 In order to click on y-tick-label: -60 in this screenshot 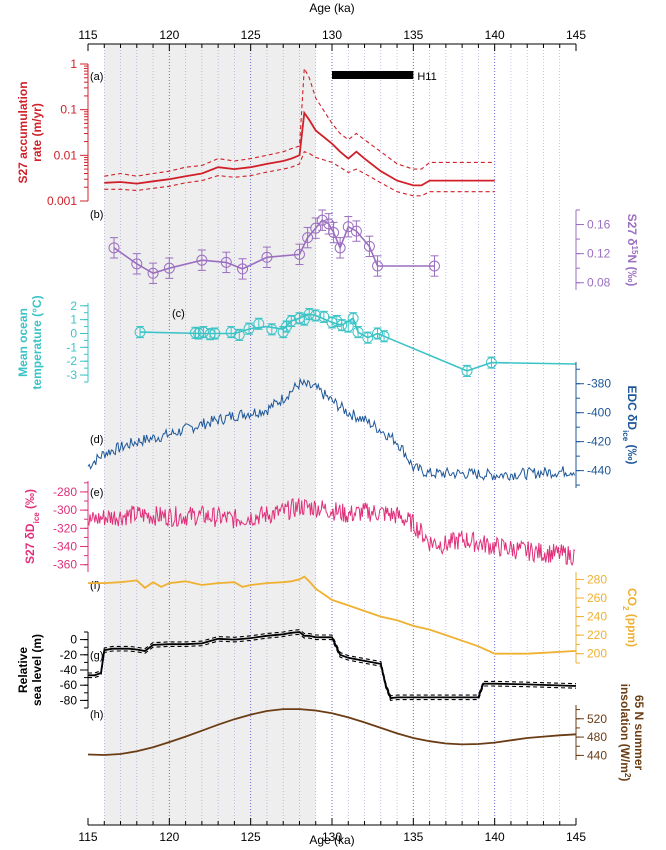, I will do `click(69, 685)`.